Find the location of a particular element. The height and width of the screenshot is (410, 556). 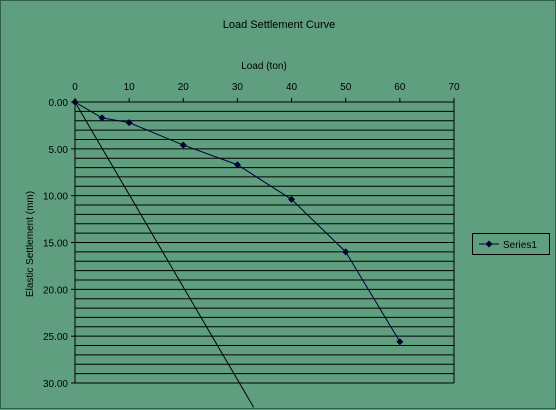

legend-swatch: Series1 is located at coordinates (508, 245).